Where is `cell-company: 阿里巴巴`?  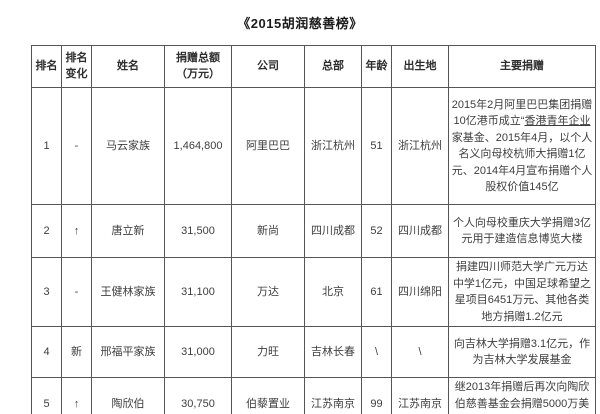
cell-company: 阿里巴巴 is located at coordinates (268, 146).